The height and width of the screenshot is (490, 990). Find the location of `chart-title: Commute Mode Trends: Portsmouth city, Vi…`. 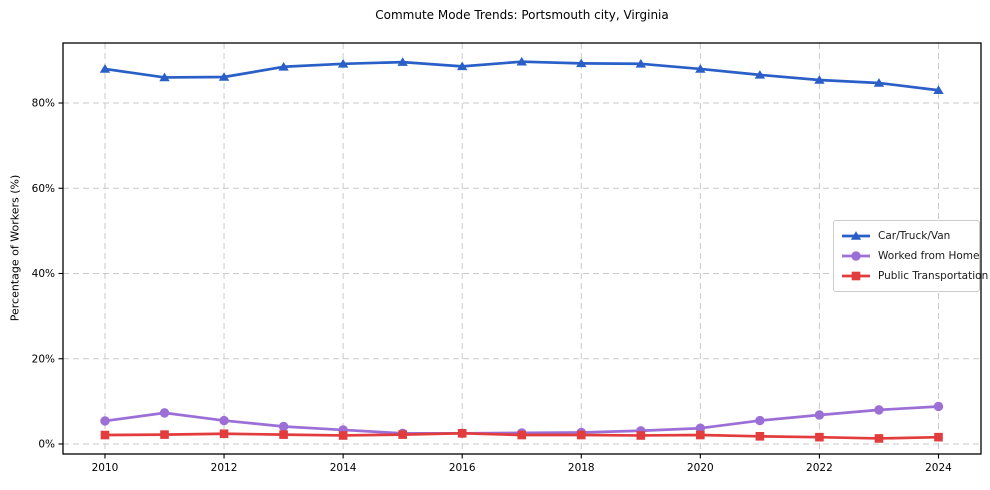

chart-title: Commute Mode Trends: Portsmouth city, Vi… is located at coordinates (522, 15).